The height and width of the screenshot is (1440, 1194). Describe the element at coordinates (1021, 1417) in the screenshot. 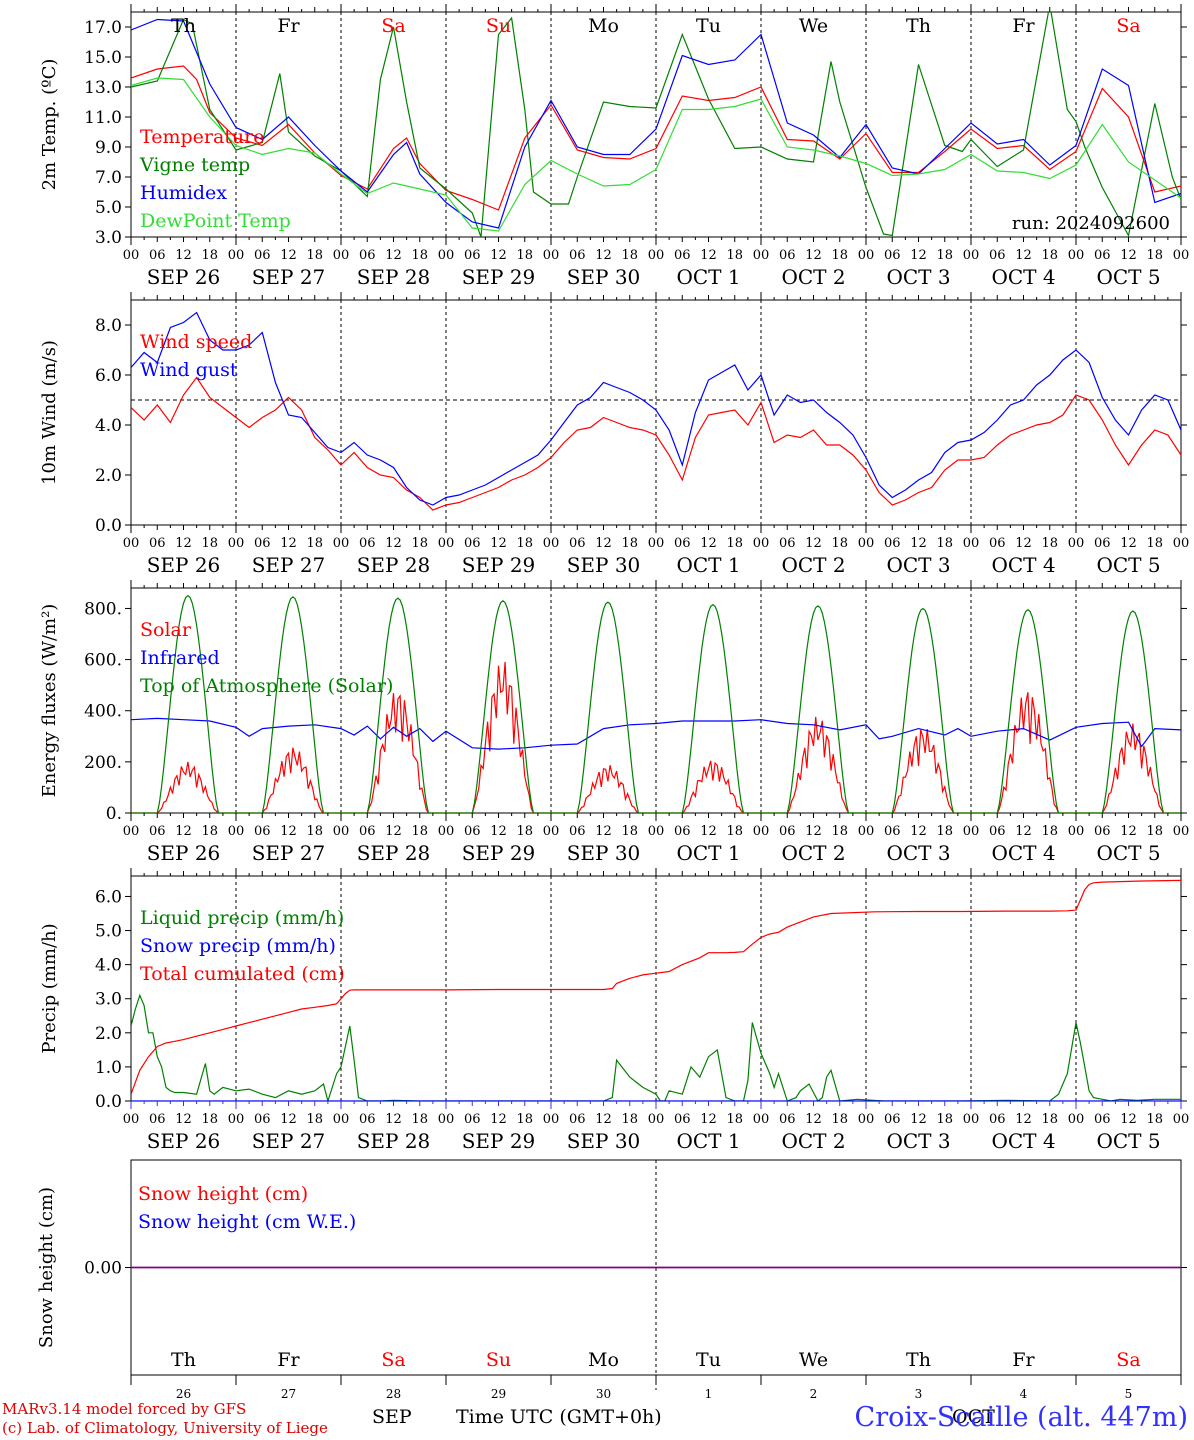

I see `station-name: Croix-Scaille (alt. 447m)` at that location.